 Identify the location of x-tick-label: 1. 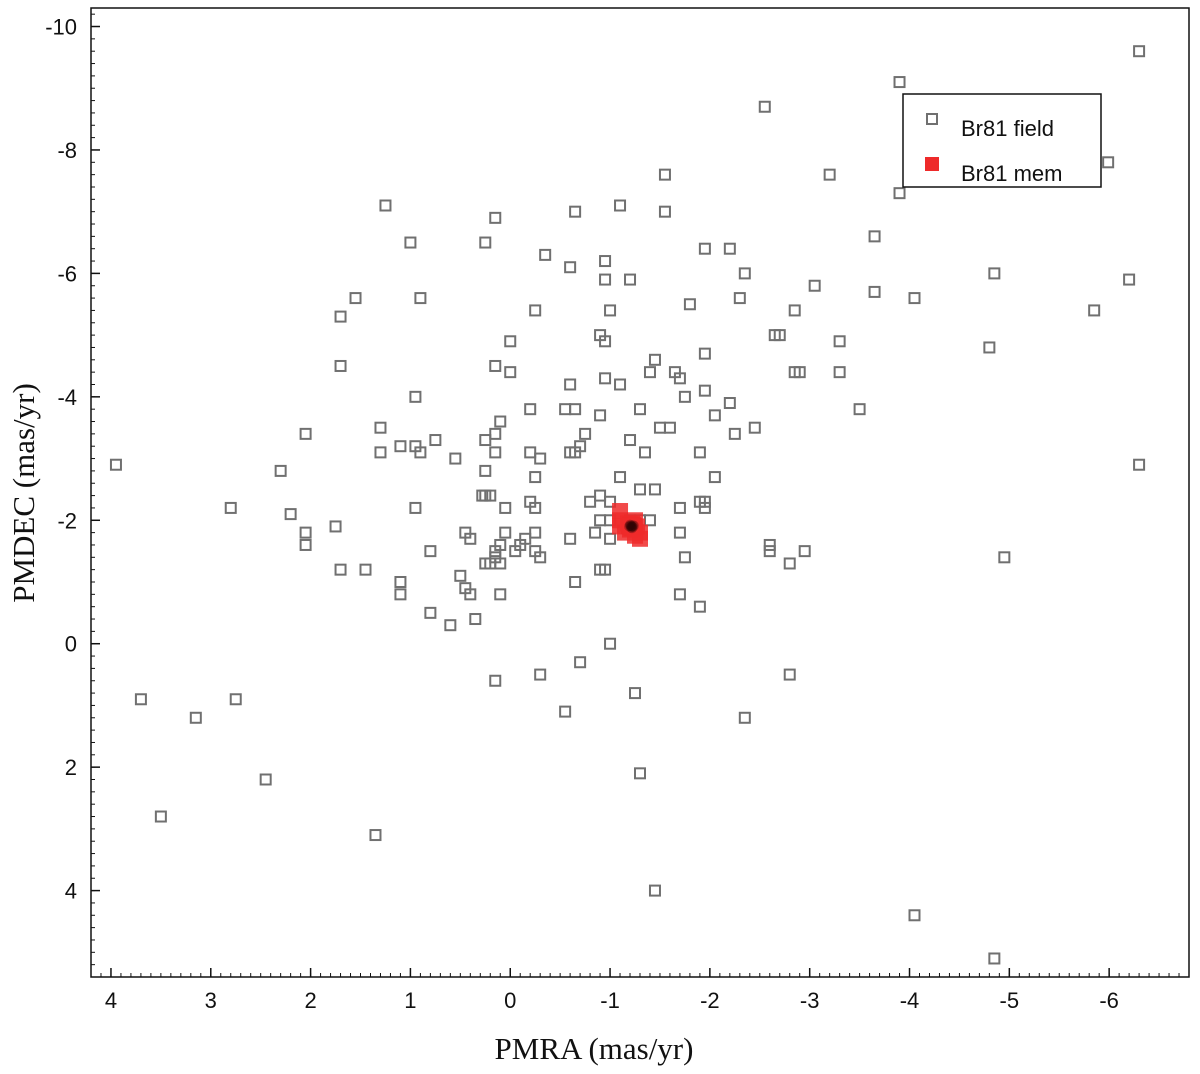
(410, 1000).